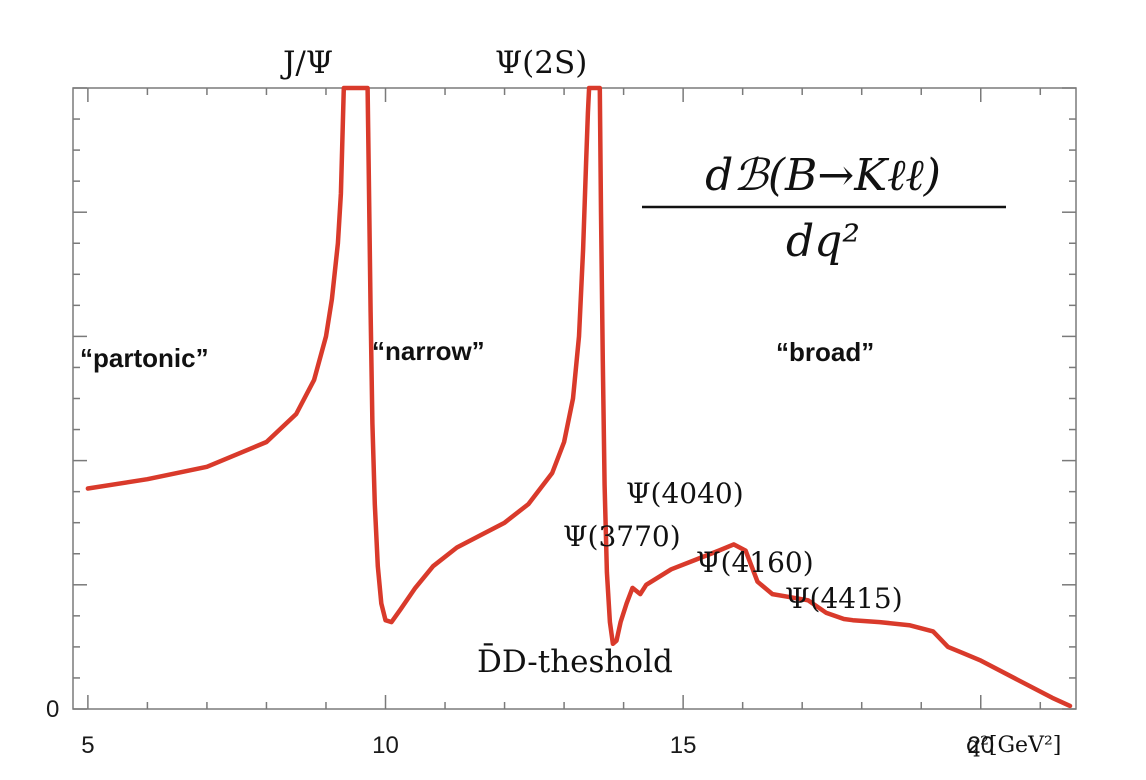 This screenshot has height=780, width=1146. I want to click on resonance-label-psi3770: Ψ(3770), so click(622, 536).